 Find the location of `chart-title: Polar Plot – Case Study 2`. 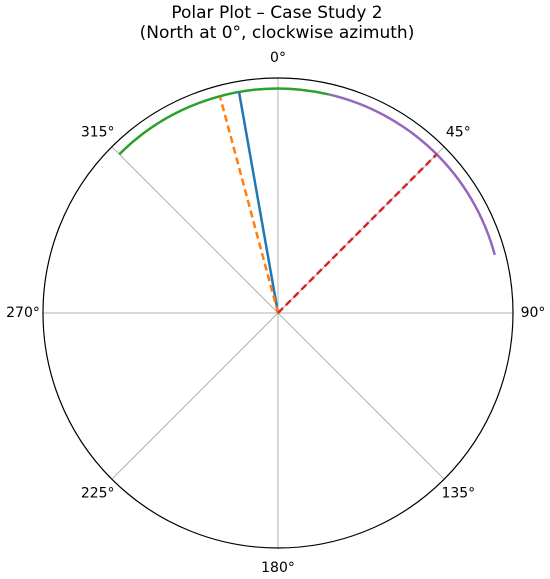

chart-title: Polar Plot – Case Study 2 is located at coordinates (276, 13).